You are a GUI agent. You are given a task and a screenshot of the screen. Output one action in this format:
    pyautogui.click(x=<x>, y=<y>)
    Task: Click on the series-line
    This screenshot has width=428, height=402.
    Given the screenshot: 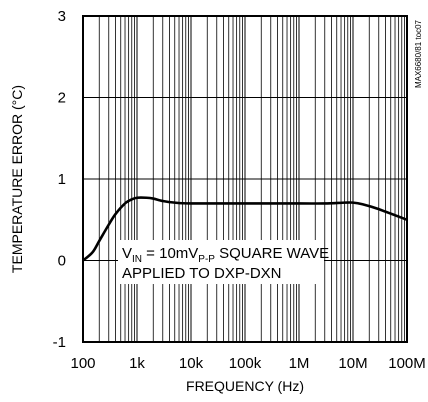 What is the action you would take?
    pyautogui.click(x=245, y=229)
    